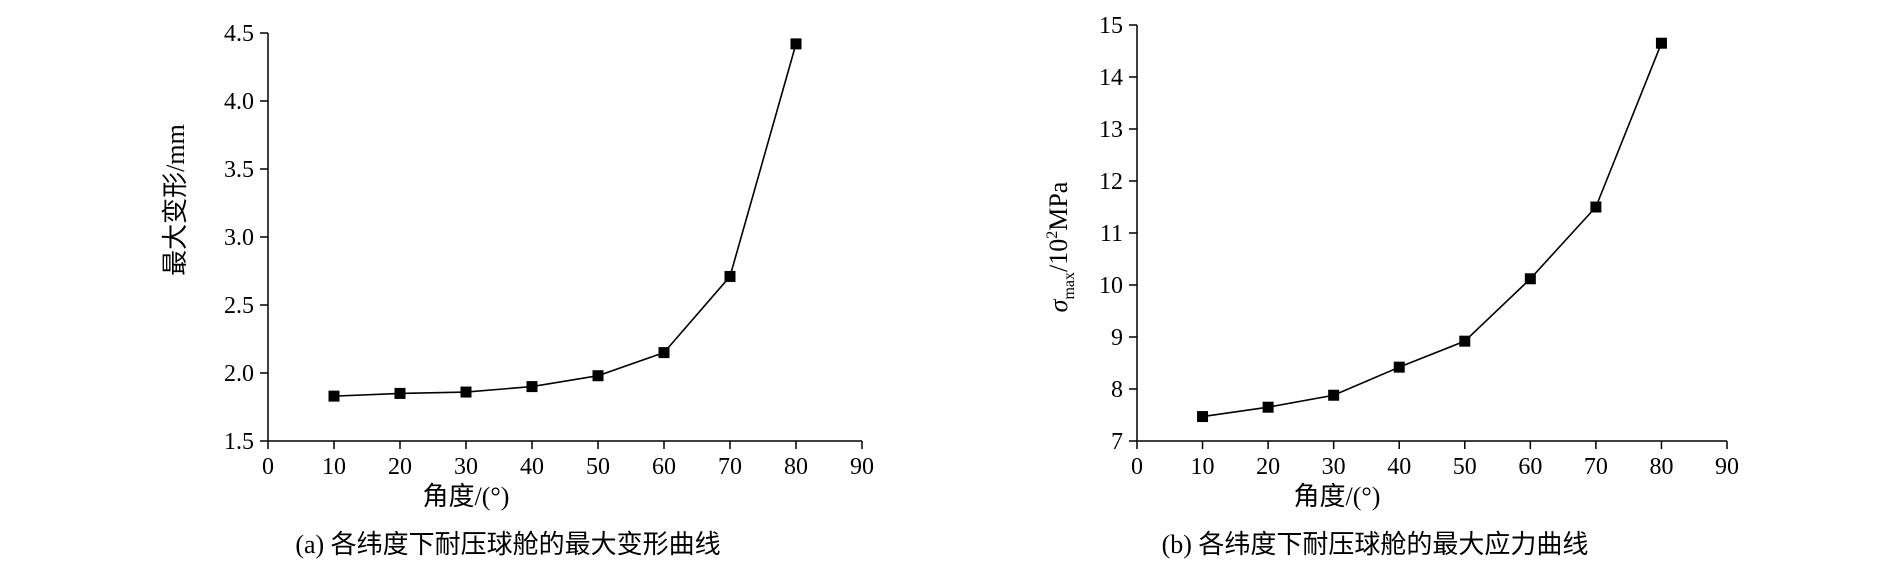  Describe the element at coordinates (334, 467) in the screenshot. I see `x-tick-label-a: 10` at that location.